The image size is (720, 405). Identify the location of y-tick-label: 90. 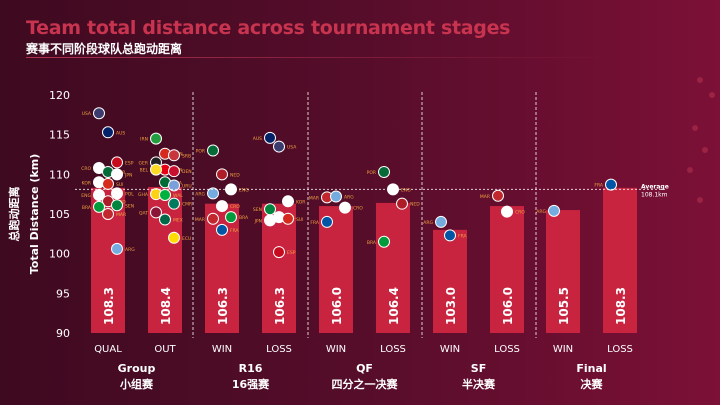
(63, 333).